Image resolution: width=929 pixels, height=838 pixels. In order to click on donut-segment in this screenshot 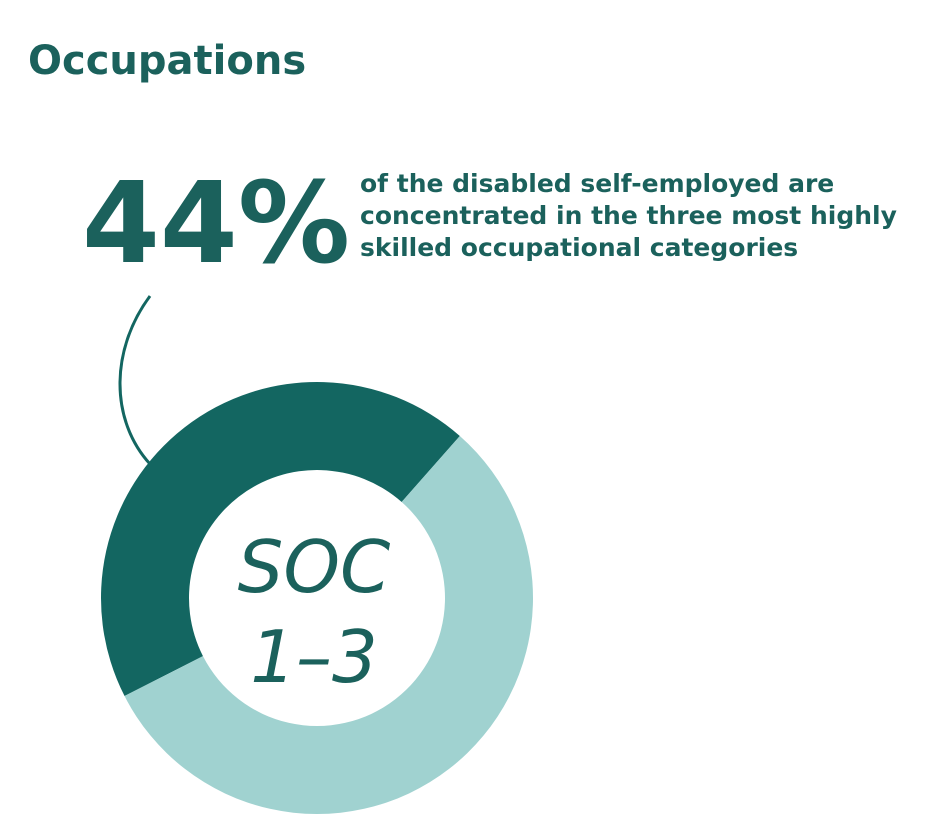, I will do `click(280, 539)`.